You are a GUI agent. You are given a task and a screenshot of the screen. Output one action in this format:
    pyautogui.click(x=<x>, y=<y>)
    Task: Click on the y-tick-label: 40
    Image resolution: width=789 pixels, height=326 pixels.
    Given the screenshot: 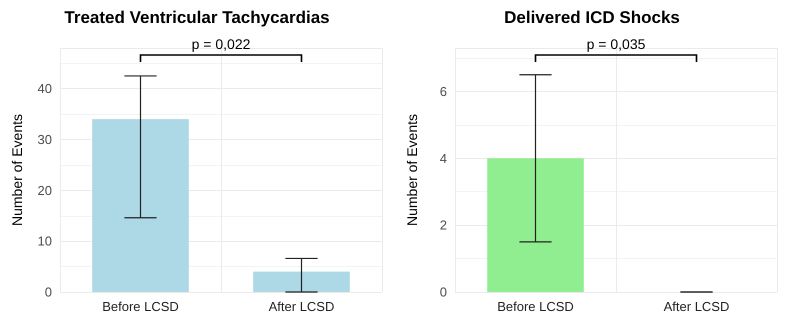 What is the action you would take?
    pyautogui.click(x=45, y=88)
    